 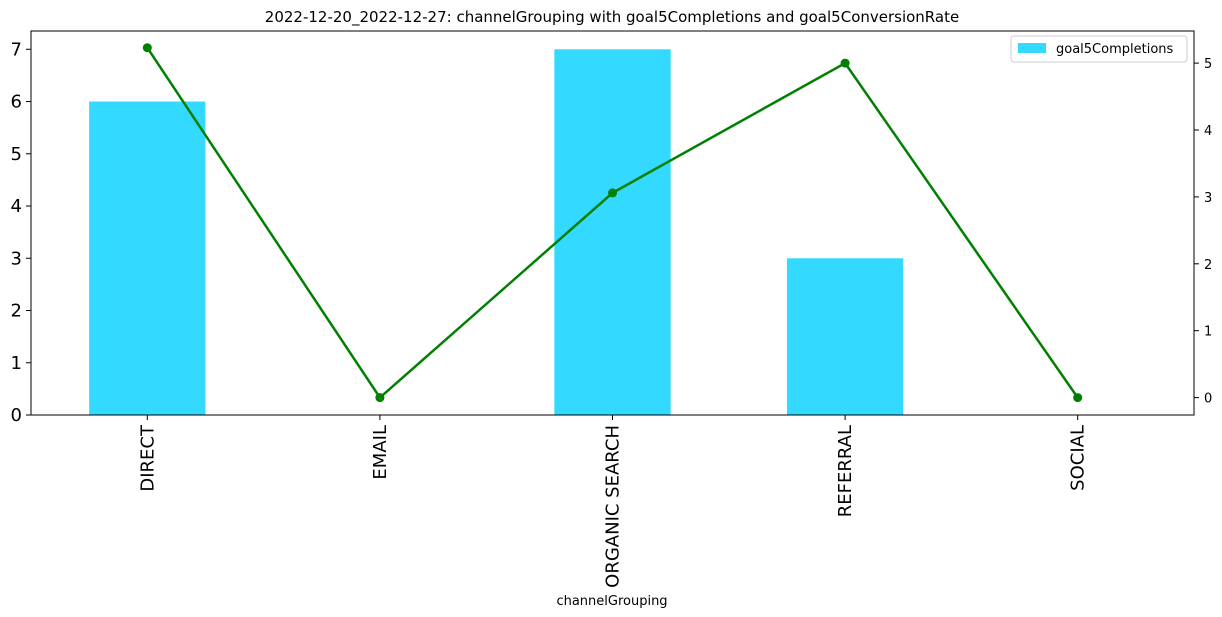 I want to click on x-tick-label-referral: REFERRAL, so click(x=845, y=471).